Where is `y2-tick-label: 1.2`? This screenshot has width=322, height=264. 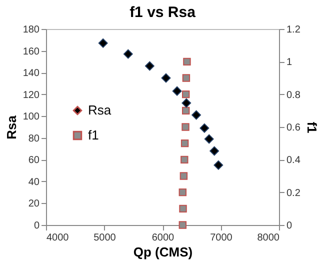
y2-tick-label: 1.2 is located at coordinates (293, 30).